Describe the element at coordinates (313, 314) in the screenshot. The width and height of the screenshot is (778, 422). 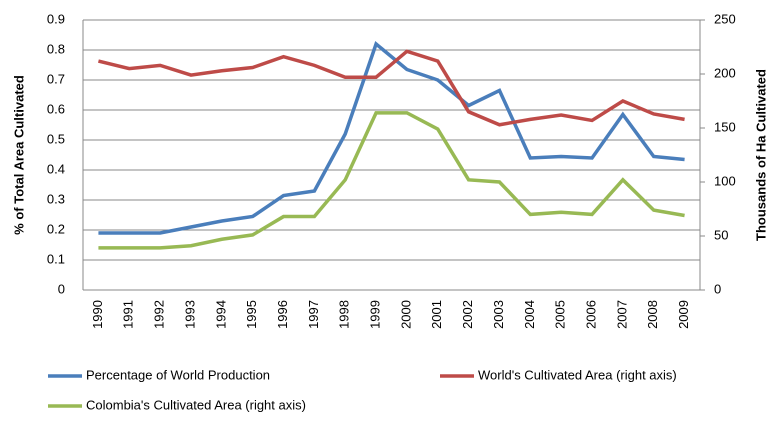
I see `x-tick-label: 1997` at that location.